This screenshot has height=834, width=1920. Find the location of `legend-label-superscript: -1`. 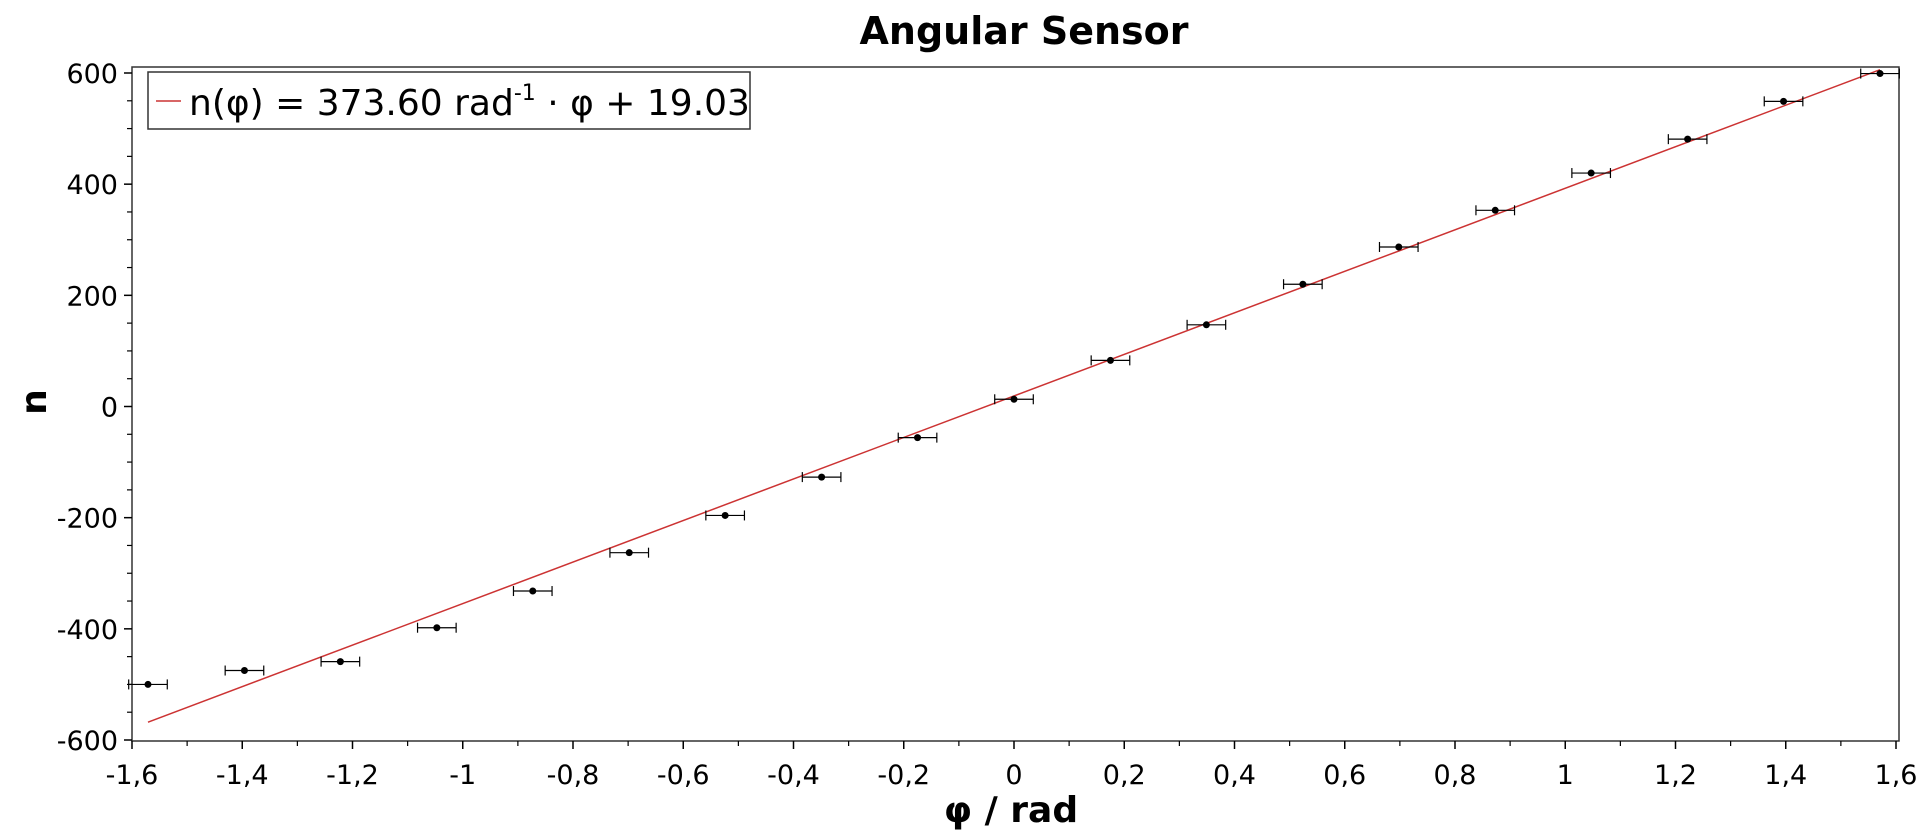

legend-label-superscript: -1 is located at coordinates (525, 93).